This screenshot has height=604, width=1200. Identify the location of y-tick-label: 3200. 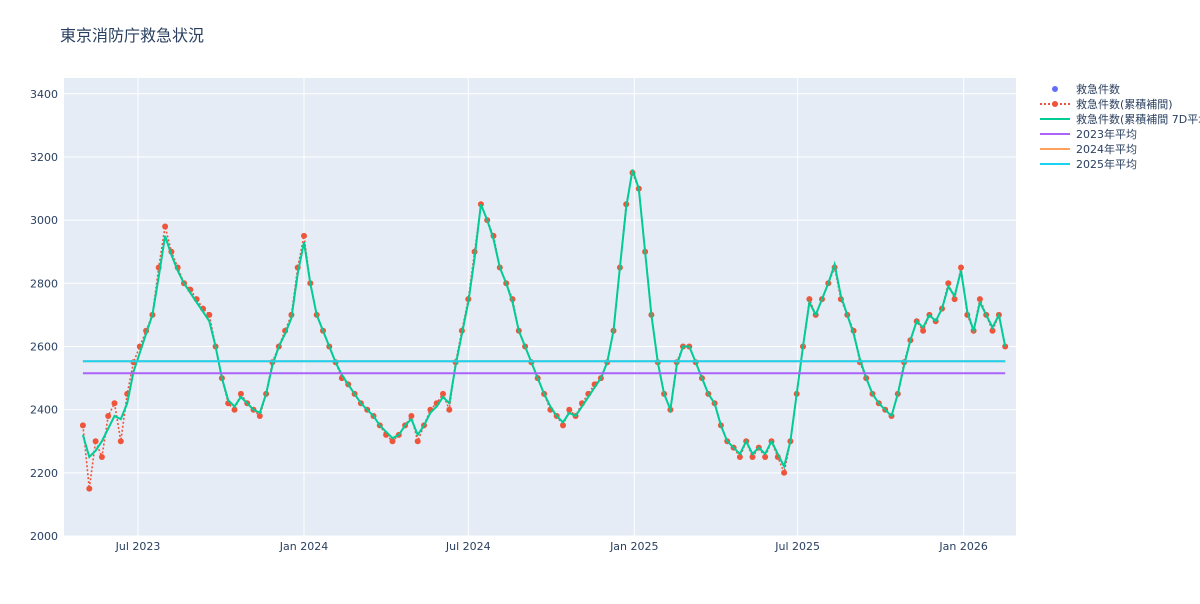
(44, 157).